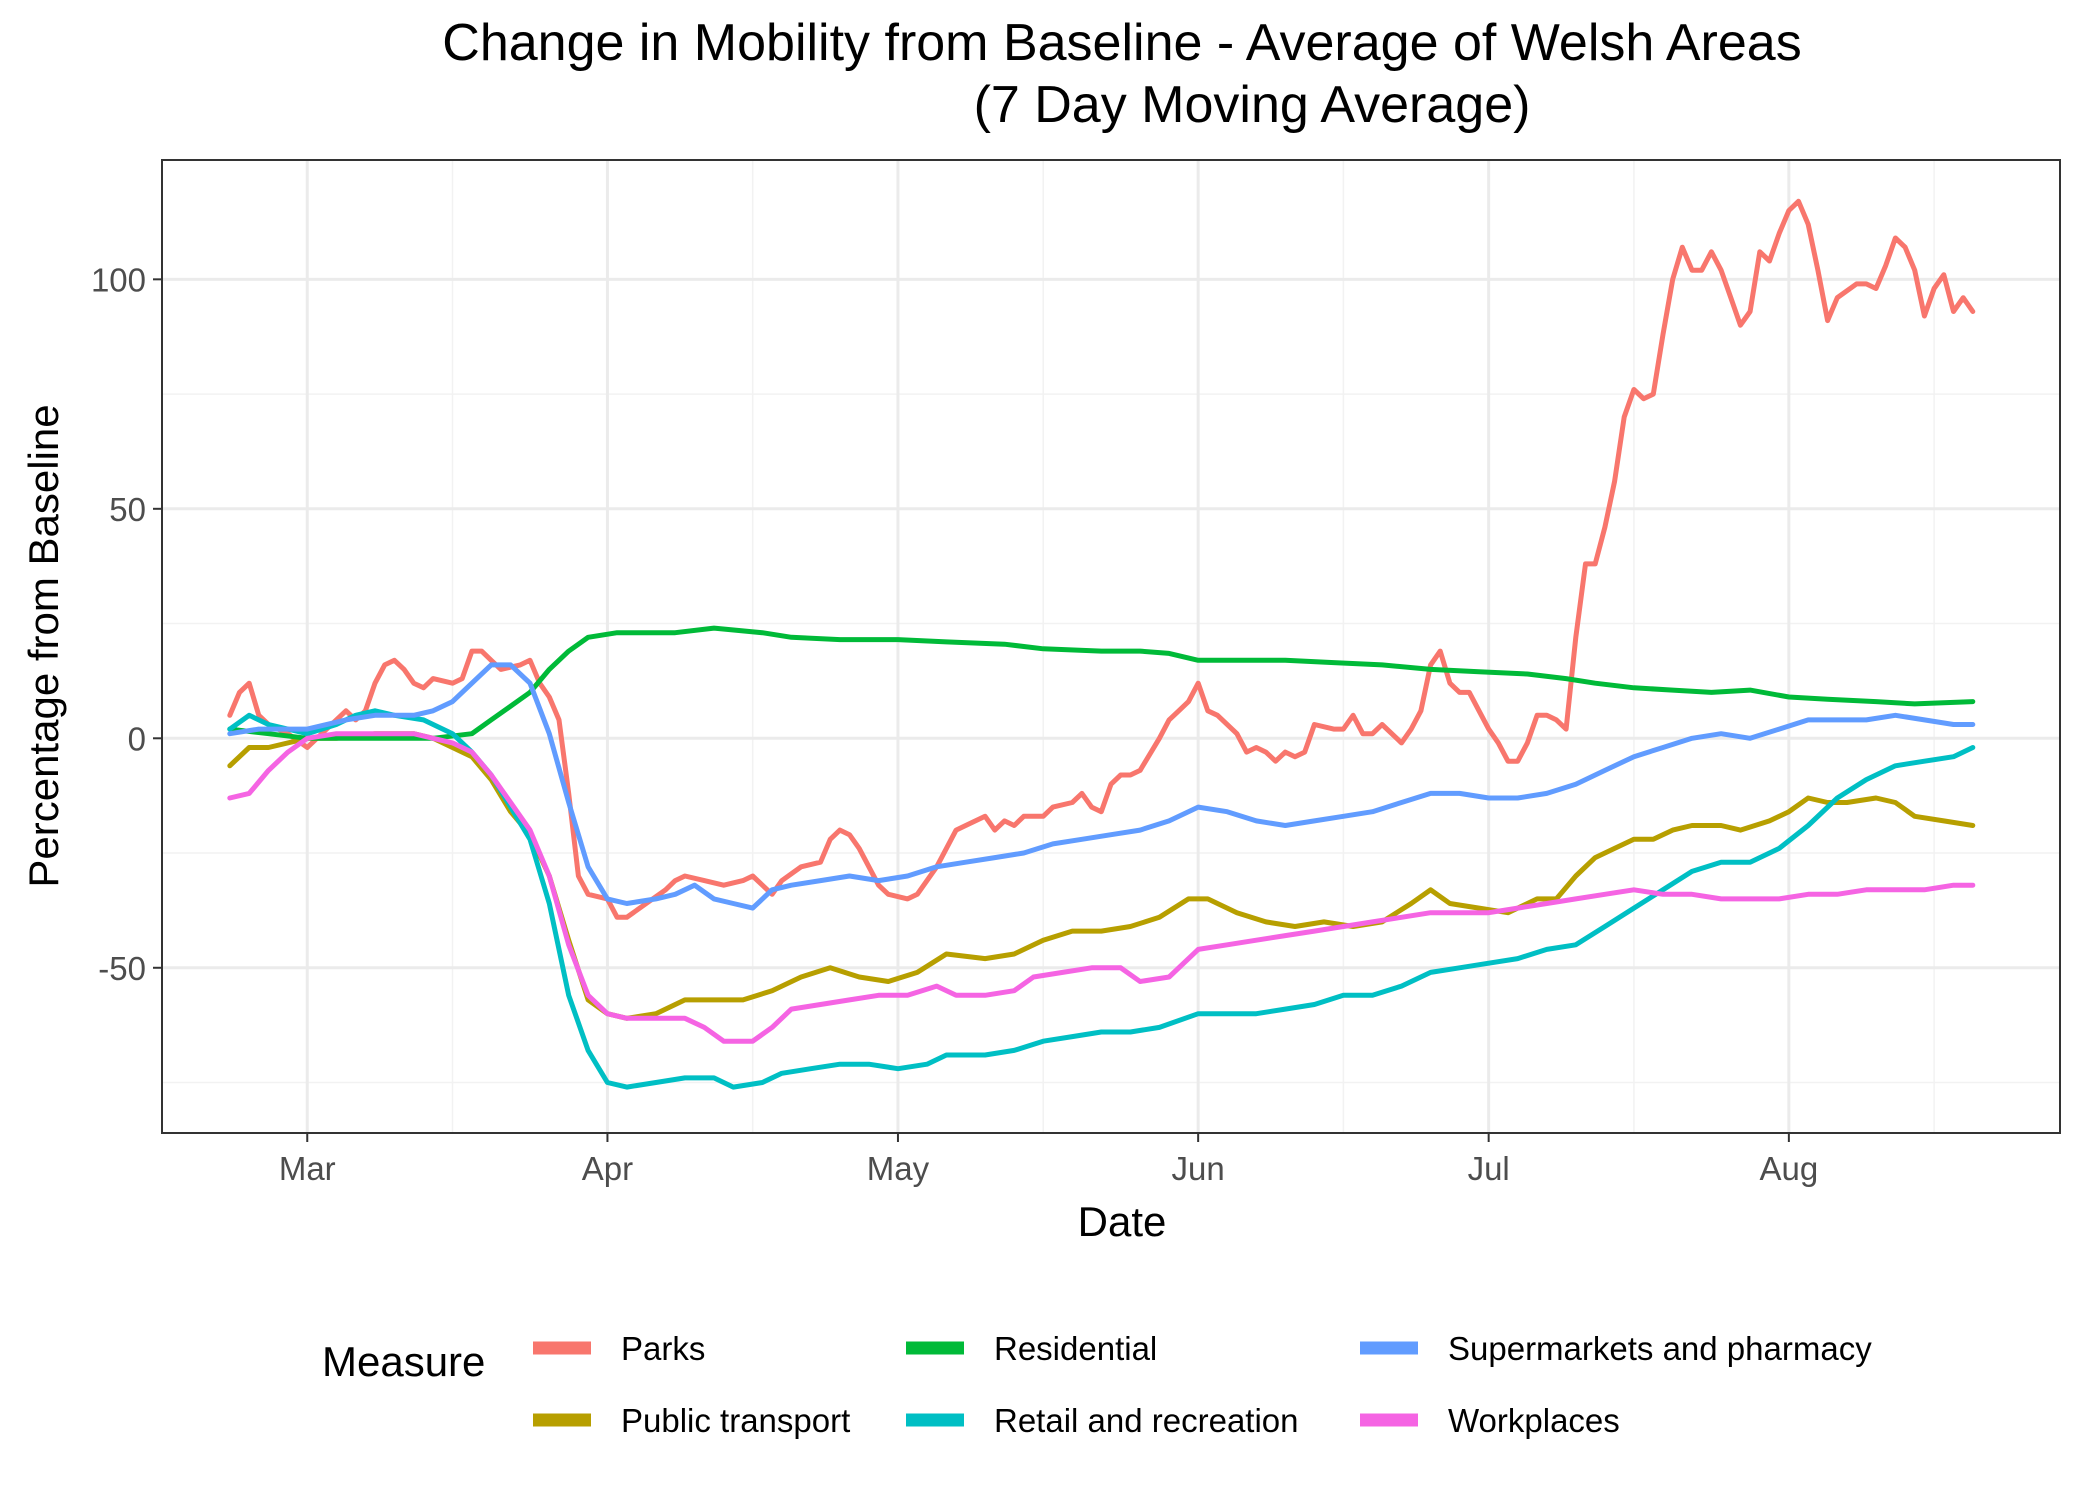  What do you see at coordinates (1534, 1420) in the screenshot?
I see `legend-label-workplaces: Workplaces` at bounding box center [1534, 1420].